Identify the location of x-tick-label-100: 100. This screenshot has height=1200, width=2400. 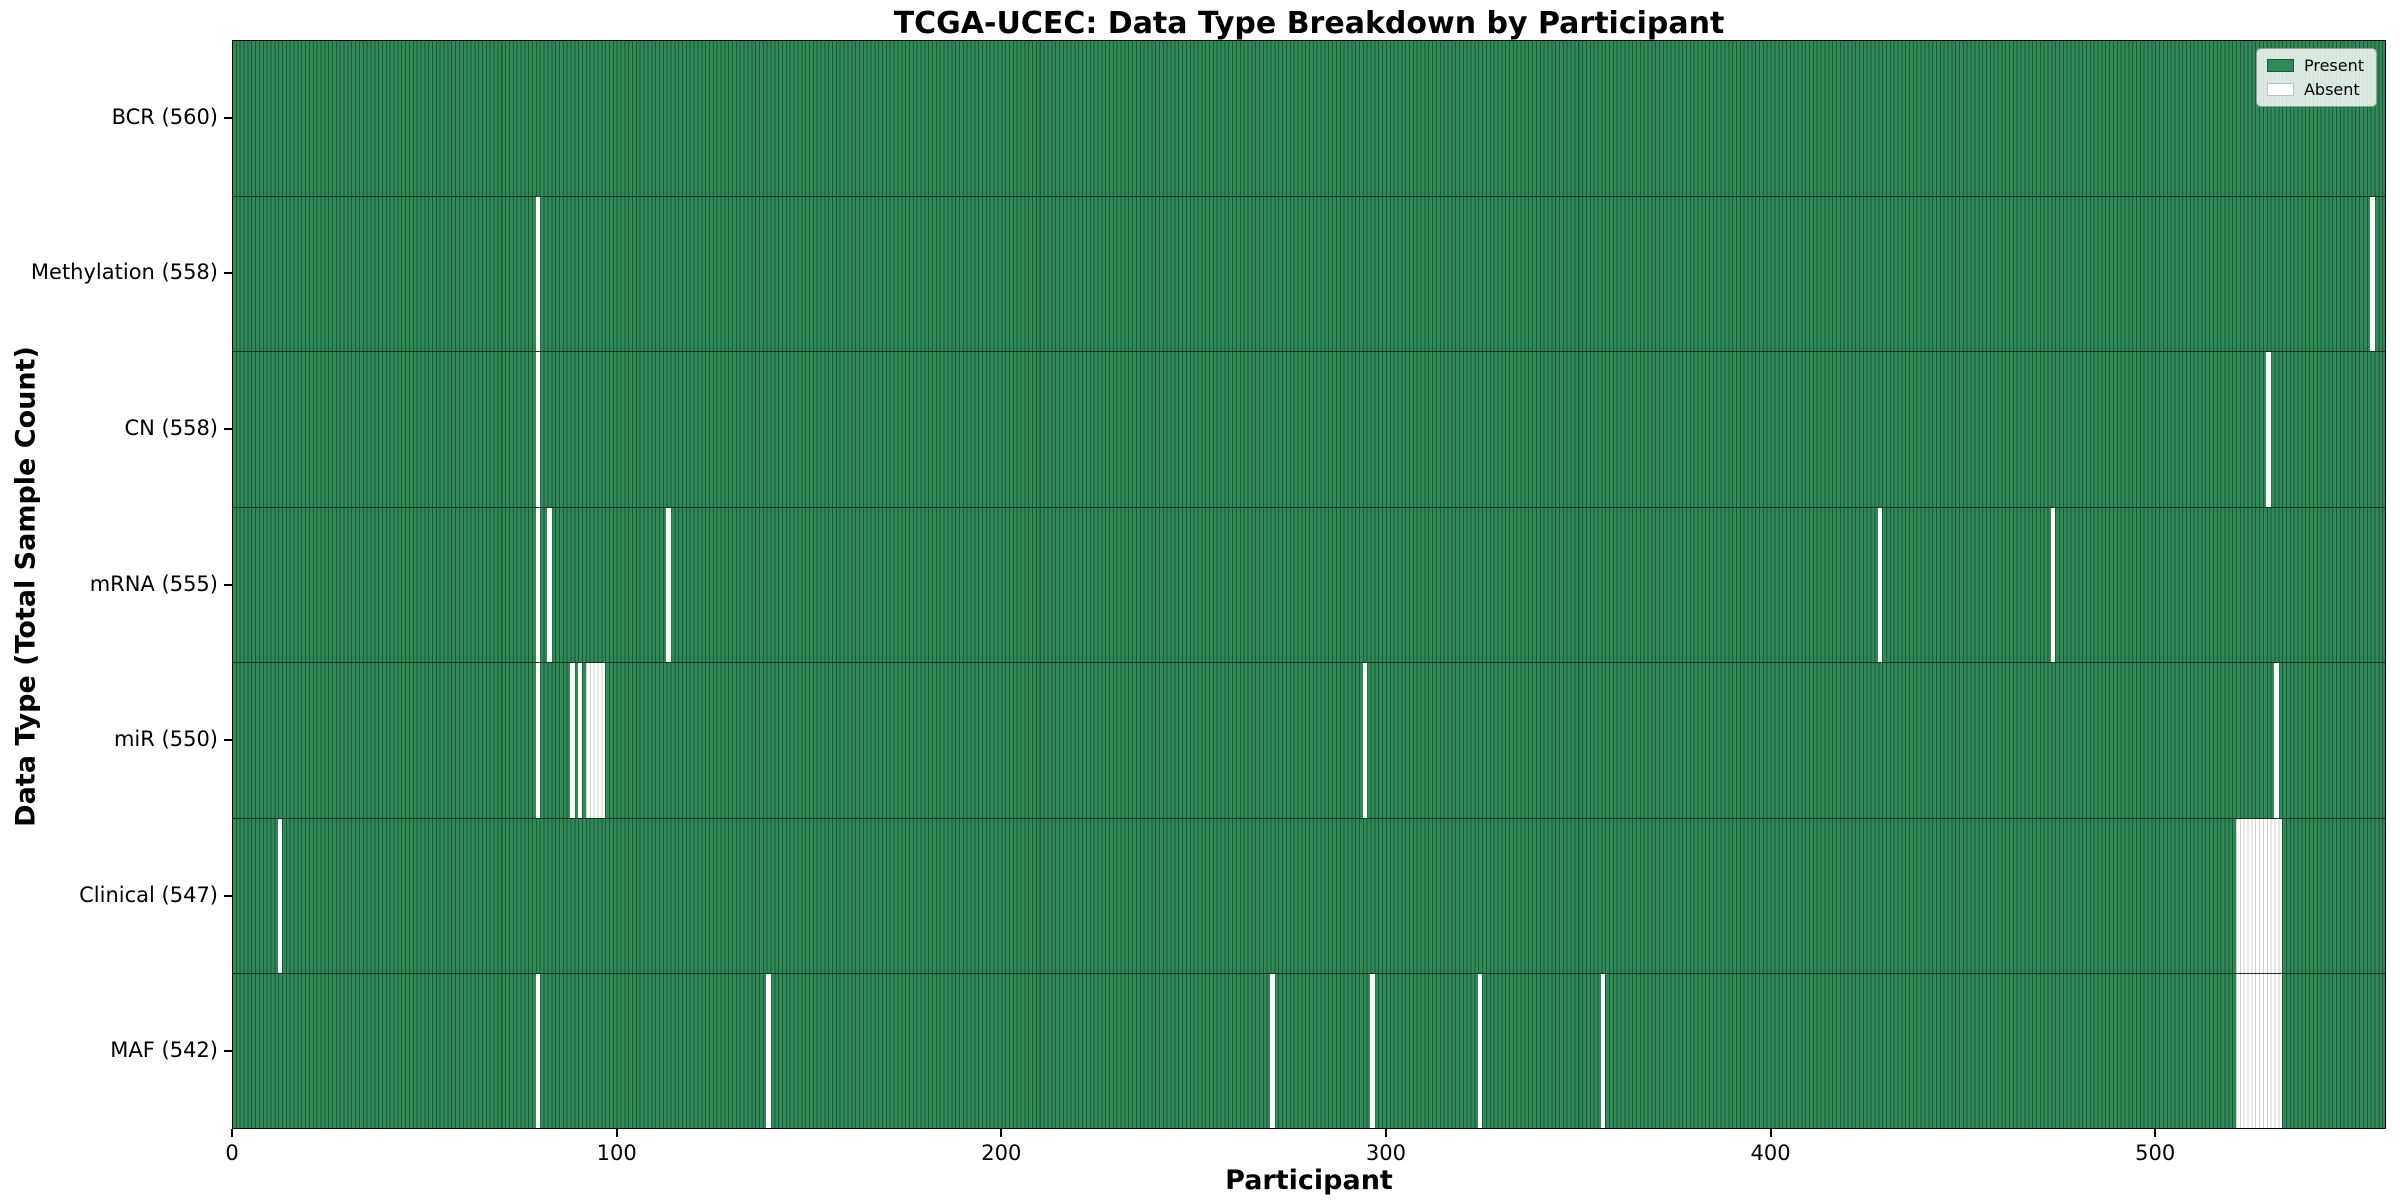
(616, 1153).